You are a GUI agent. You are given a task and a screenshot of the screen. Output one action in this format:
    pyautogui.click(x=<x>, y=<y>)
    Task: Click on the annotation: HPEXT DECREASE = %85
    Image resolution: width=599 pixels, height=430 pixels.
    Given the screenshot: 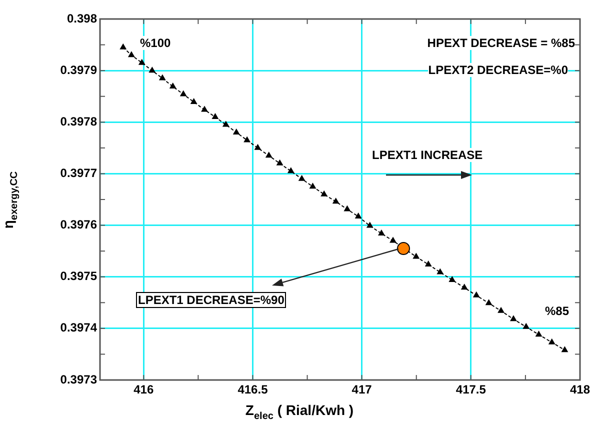 What is the action you would take?
    pyautogui.click(x=501, y=43)
    